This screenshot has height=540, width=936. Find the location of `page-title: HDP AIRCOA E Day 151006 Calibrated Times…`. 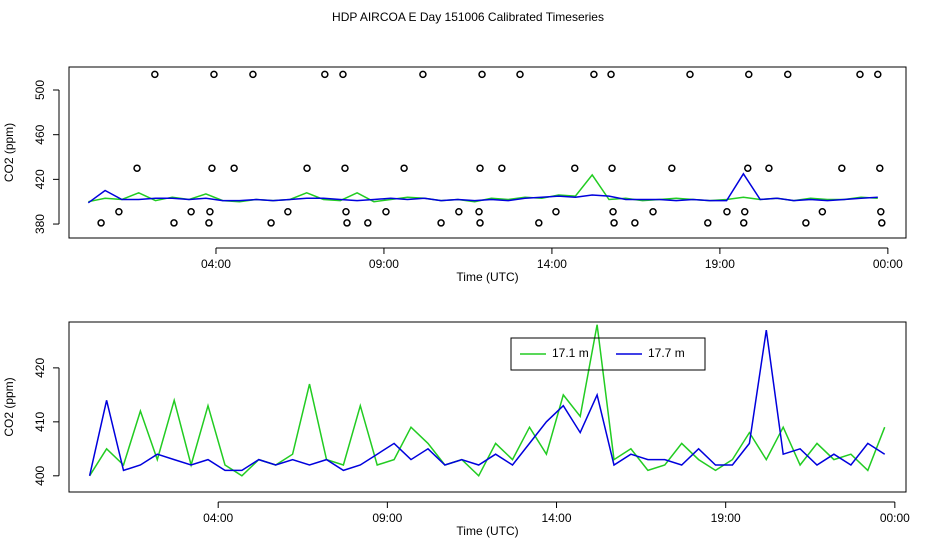

page-title: HDP AIRCOA E Day 151006 Calibrated Times… is located at coordinates (468, 17).